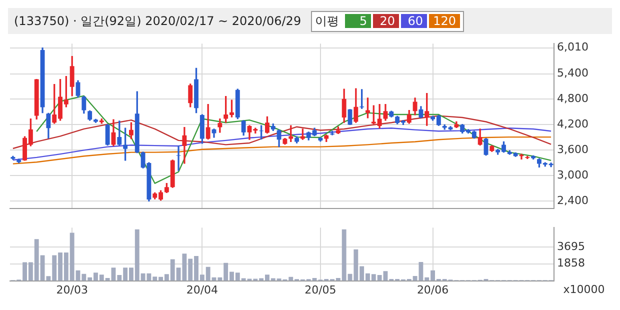 This screenshot has width=620, height=310. I want to click on x-tick-label: 20/06, so click(432, 289).